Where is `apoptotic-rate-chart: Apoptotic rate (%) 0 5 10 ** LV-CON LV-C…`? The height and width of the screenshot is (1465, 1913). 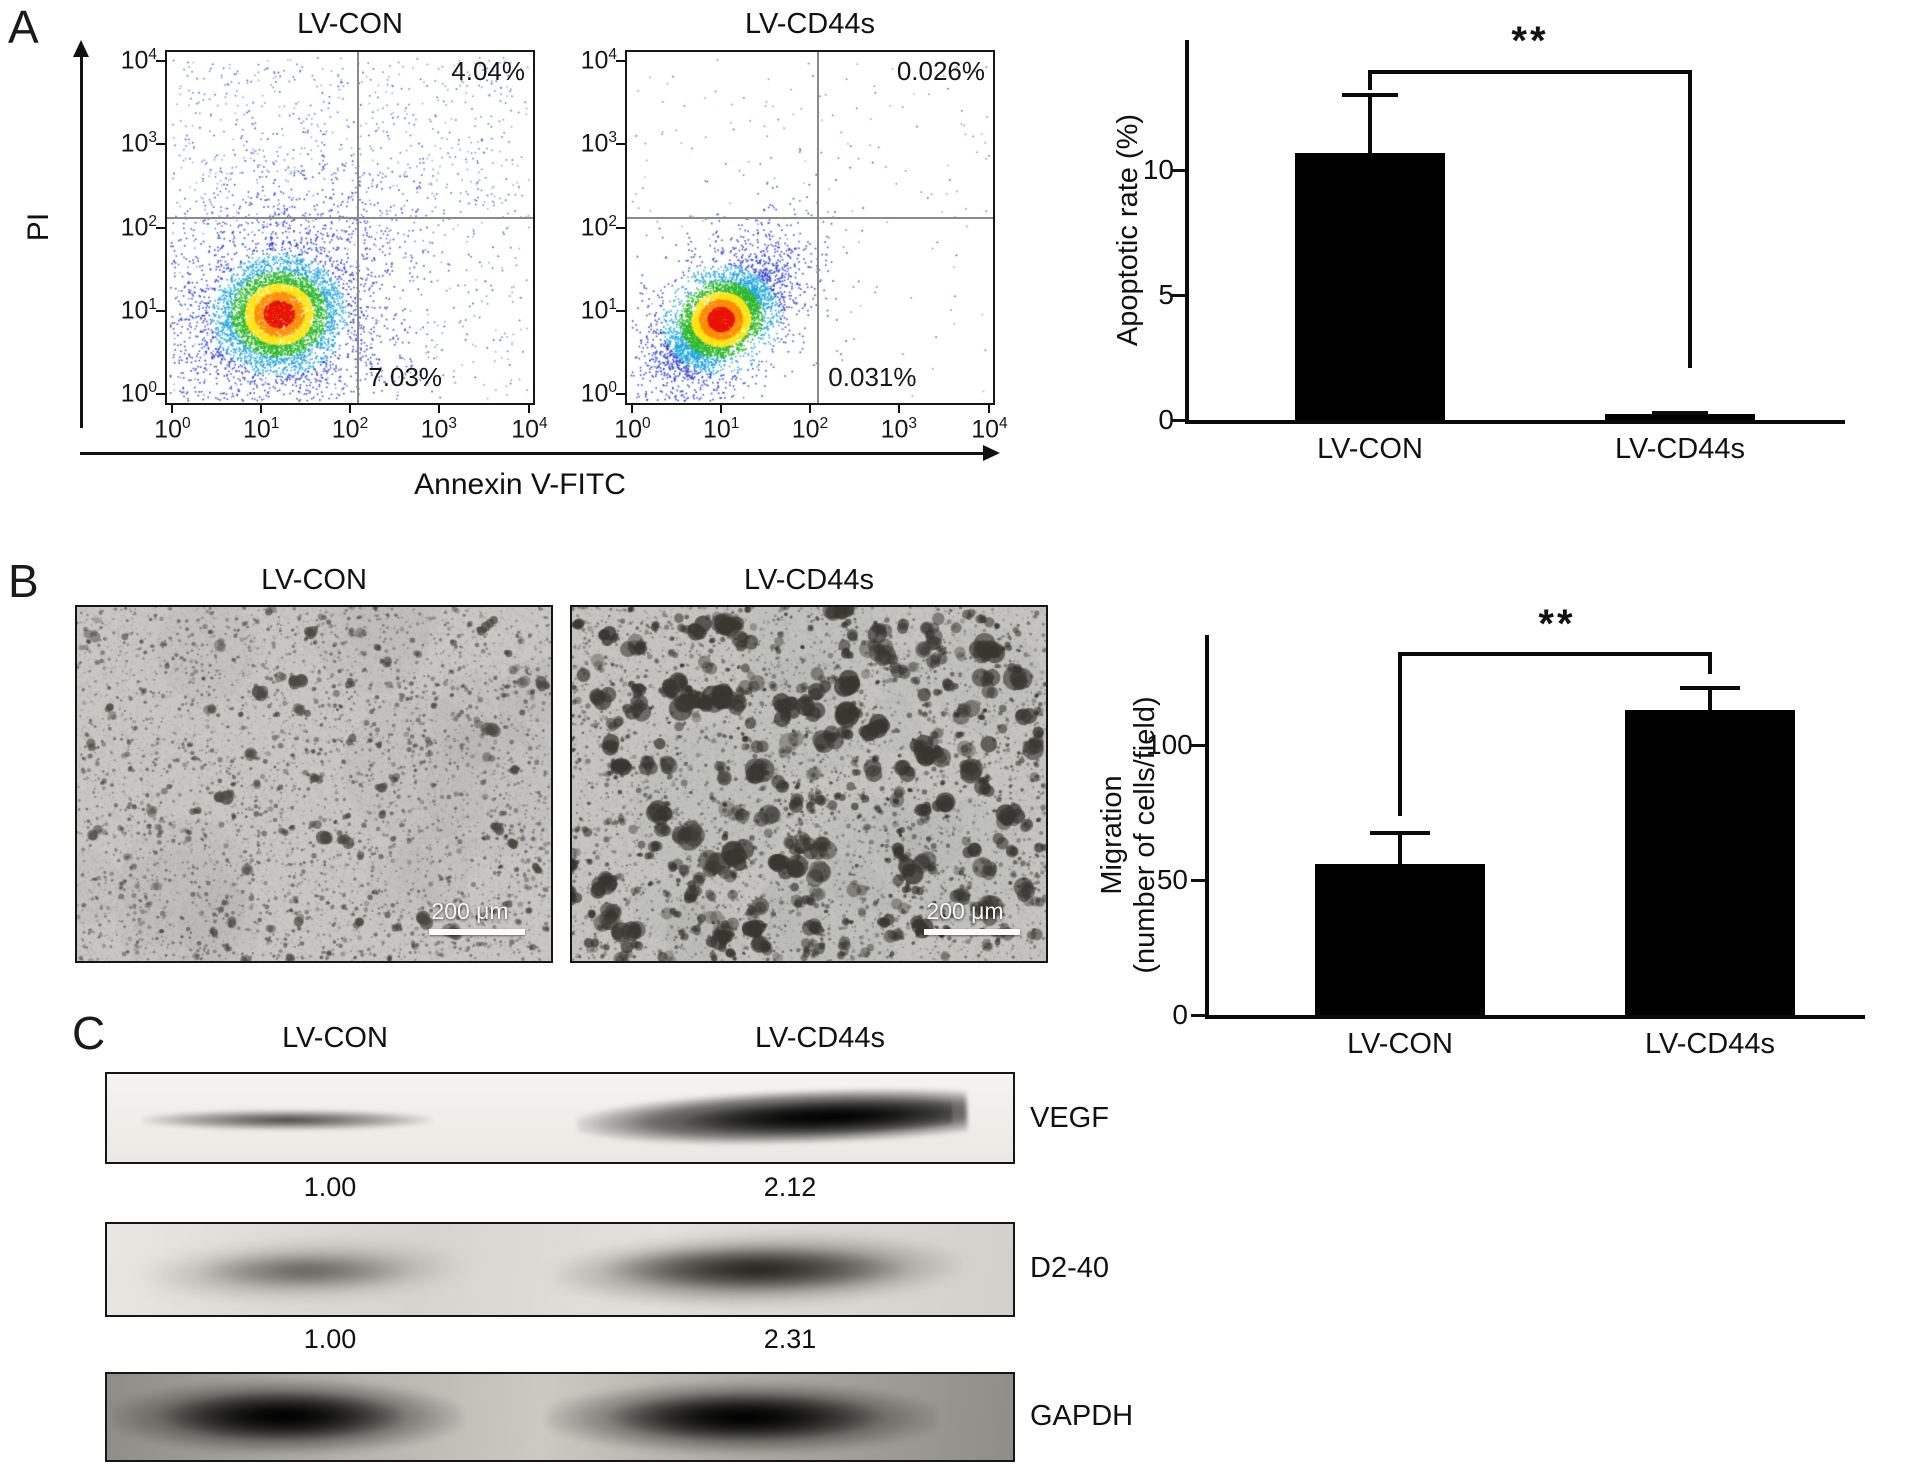 apoptotic-rate-chart: Apoptotic rate (%) 0 5 10 ** LV-CON LV-C… is located at coordinates (1506, 255).